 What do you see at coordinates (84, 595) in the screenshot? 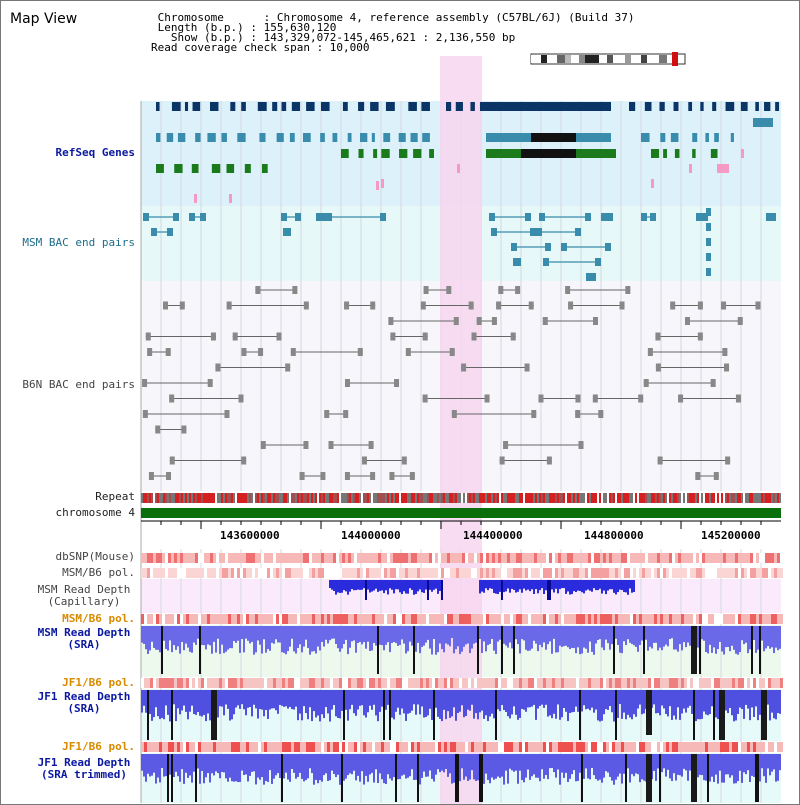
I see `msm-depth-capillary-label: MSM Read Depth (Capillary)` at bounding box center [84, 595].